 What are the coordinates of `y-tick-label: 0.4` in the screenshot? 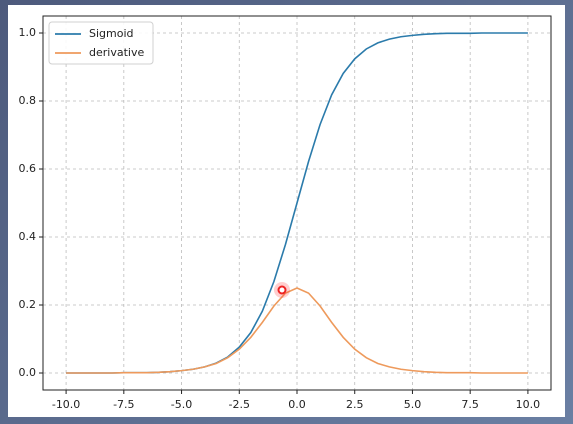 It's located at (28, 236).